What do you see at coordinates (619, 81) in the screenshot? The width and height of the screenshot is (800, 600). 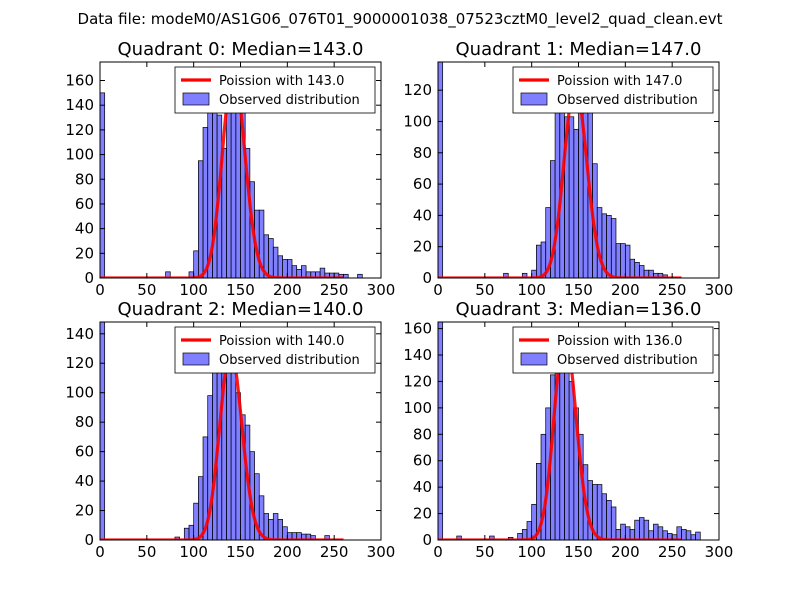 I see `legend-label-poisson: Poission with 147.0` at bounding box center [619, 81].